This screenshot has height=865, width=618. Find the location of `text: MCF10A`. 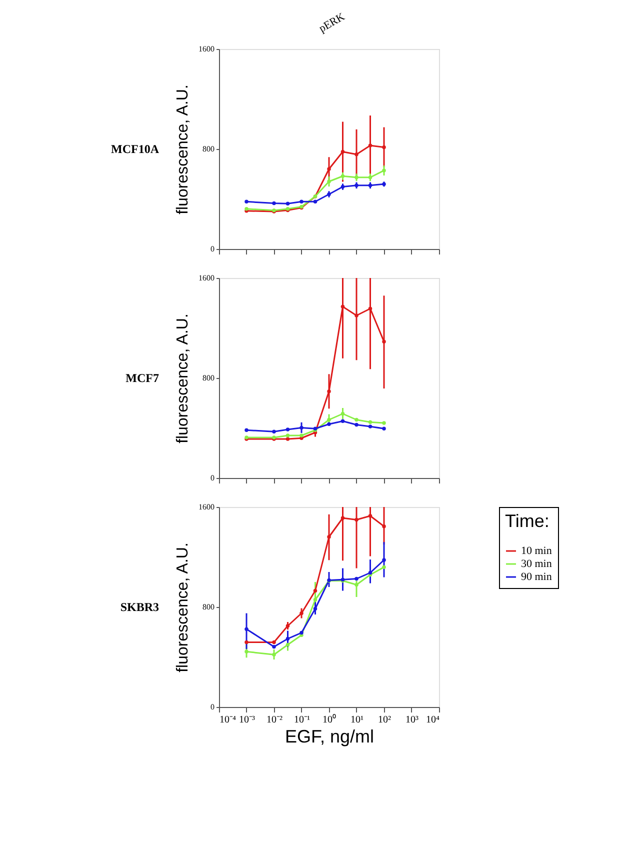

text: MCF10A is located at coordinates (135, 149).